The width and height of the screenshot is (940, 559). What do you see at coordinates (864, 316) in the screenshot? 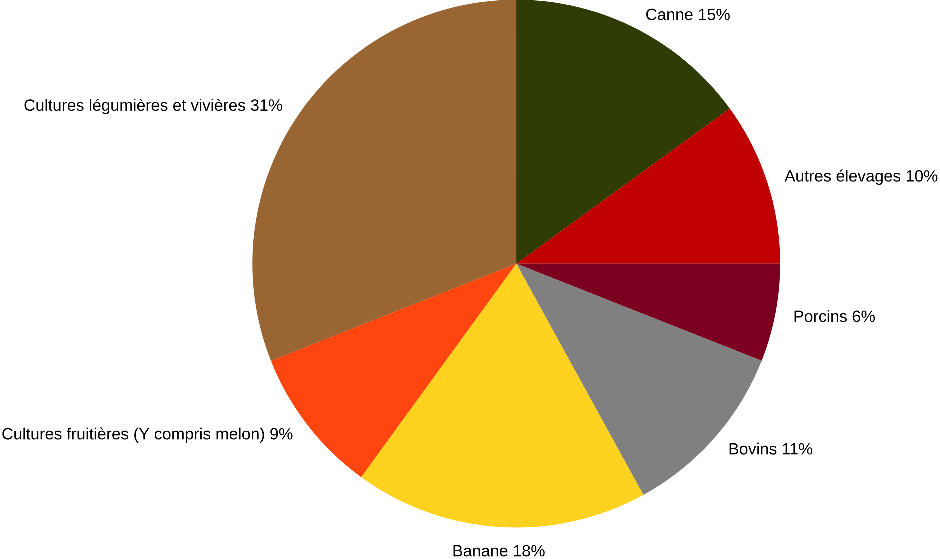
I see `data-label: 6%` at bounding box center [864, 316].